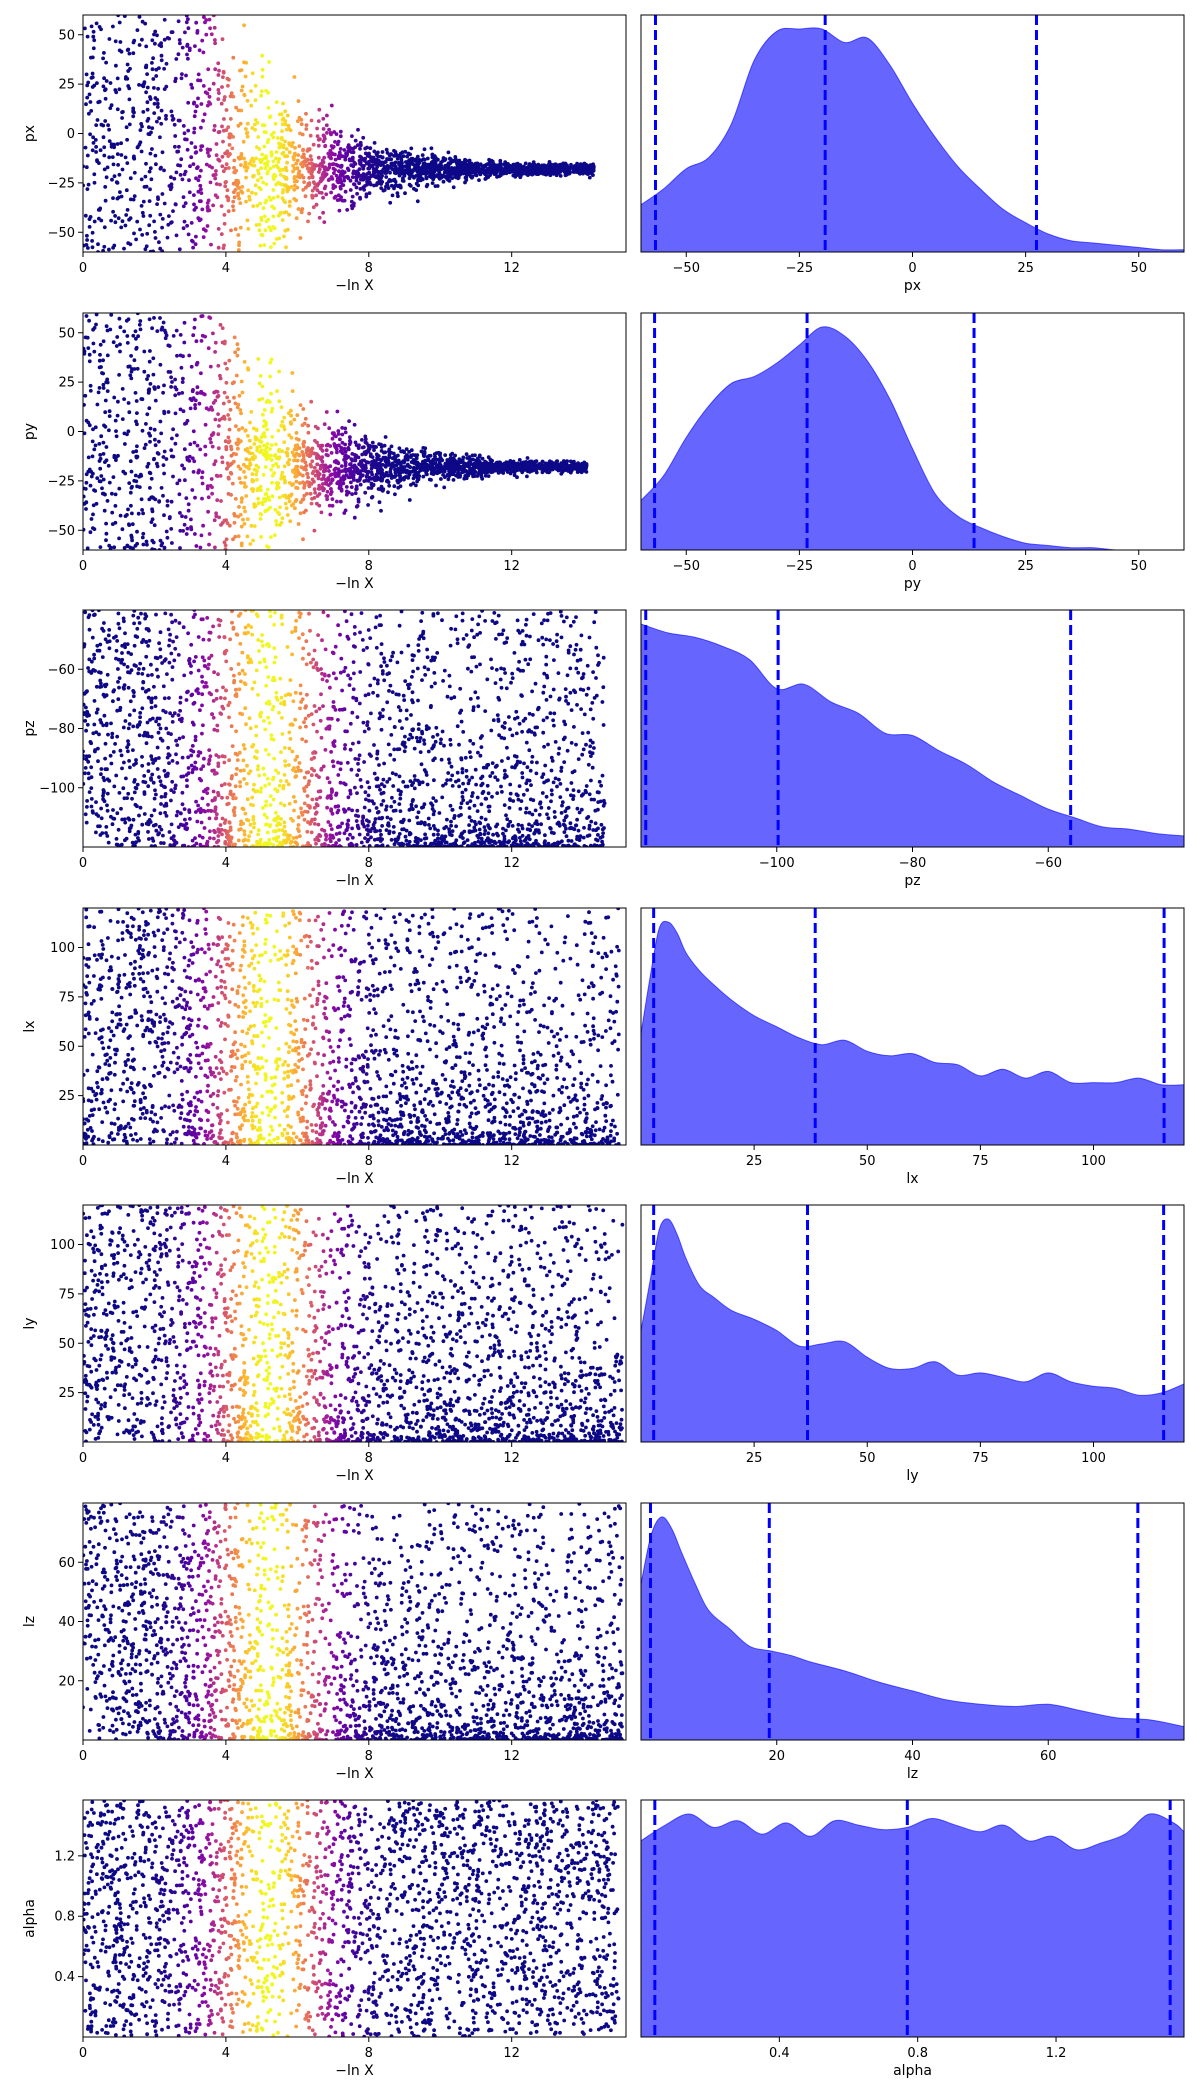 The height and width of the screenshot is (2100, 1200). Describe the element at coordinates (71, 134) in the screenshot. I see `y-tick-label: 0` at that location.